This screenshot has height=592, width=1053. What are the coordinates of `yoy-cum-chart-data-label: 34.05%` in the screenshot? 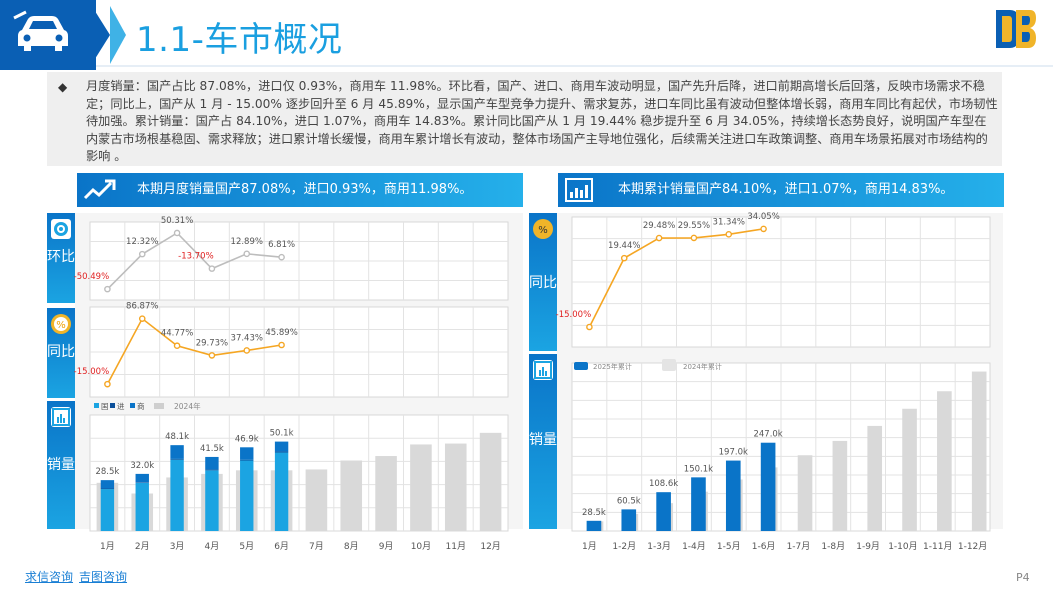 It's located at (763, 217).